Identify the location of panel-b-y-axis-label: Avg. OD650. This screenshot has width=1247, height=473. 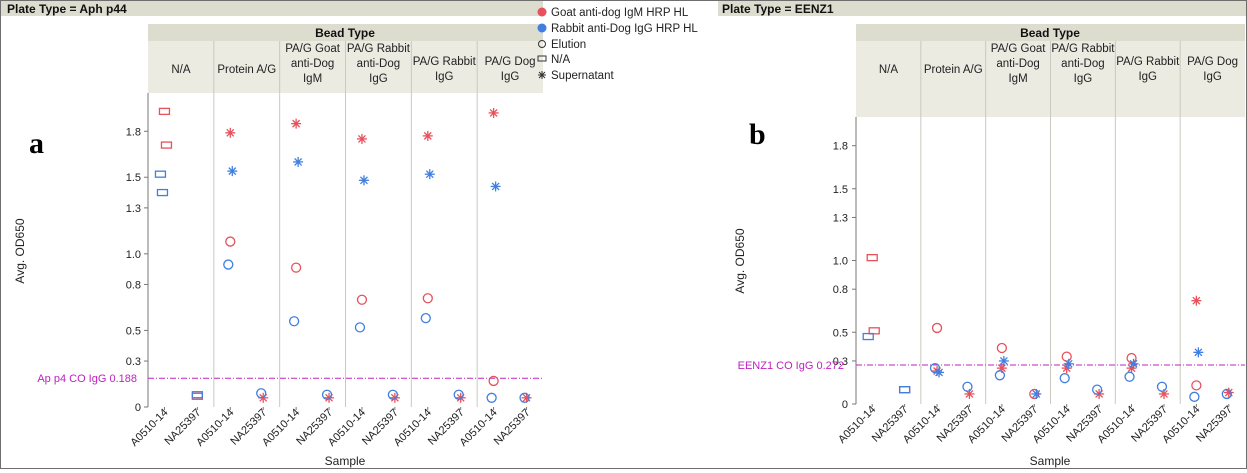
(740, 260).